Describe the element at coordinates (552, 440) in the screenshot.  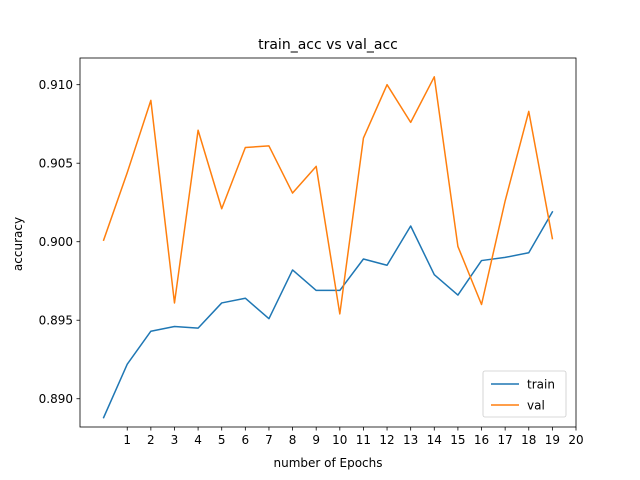
I see `x-tick-label: 19` at that location.